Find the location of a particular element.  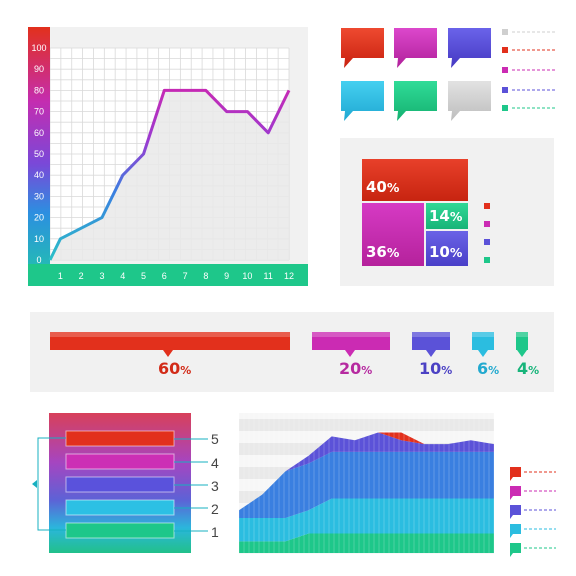

y-tick-label: 70 is located at coordinates (39, 112).